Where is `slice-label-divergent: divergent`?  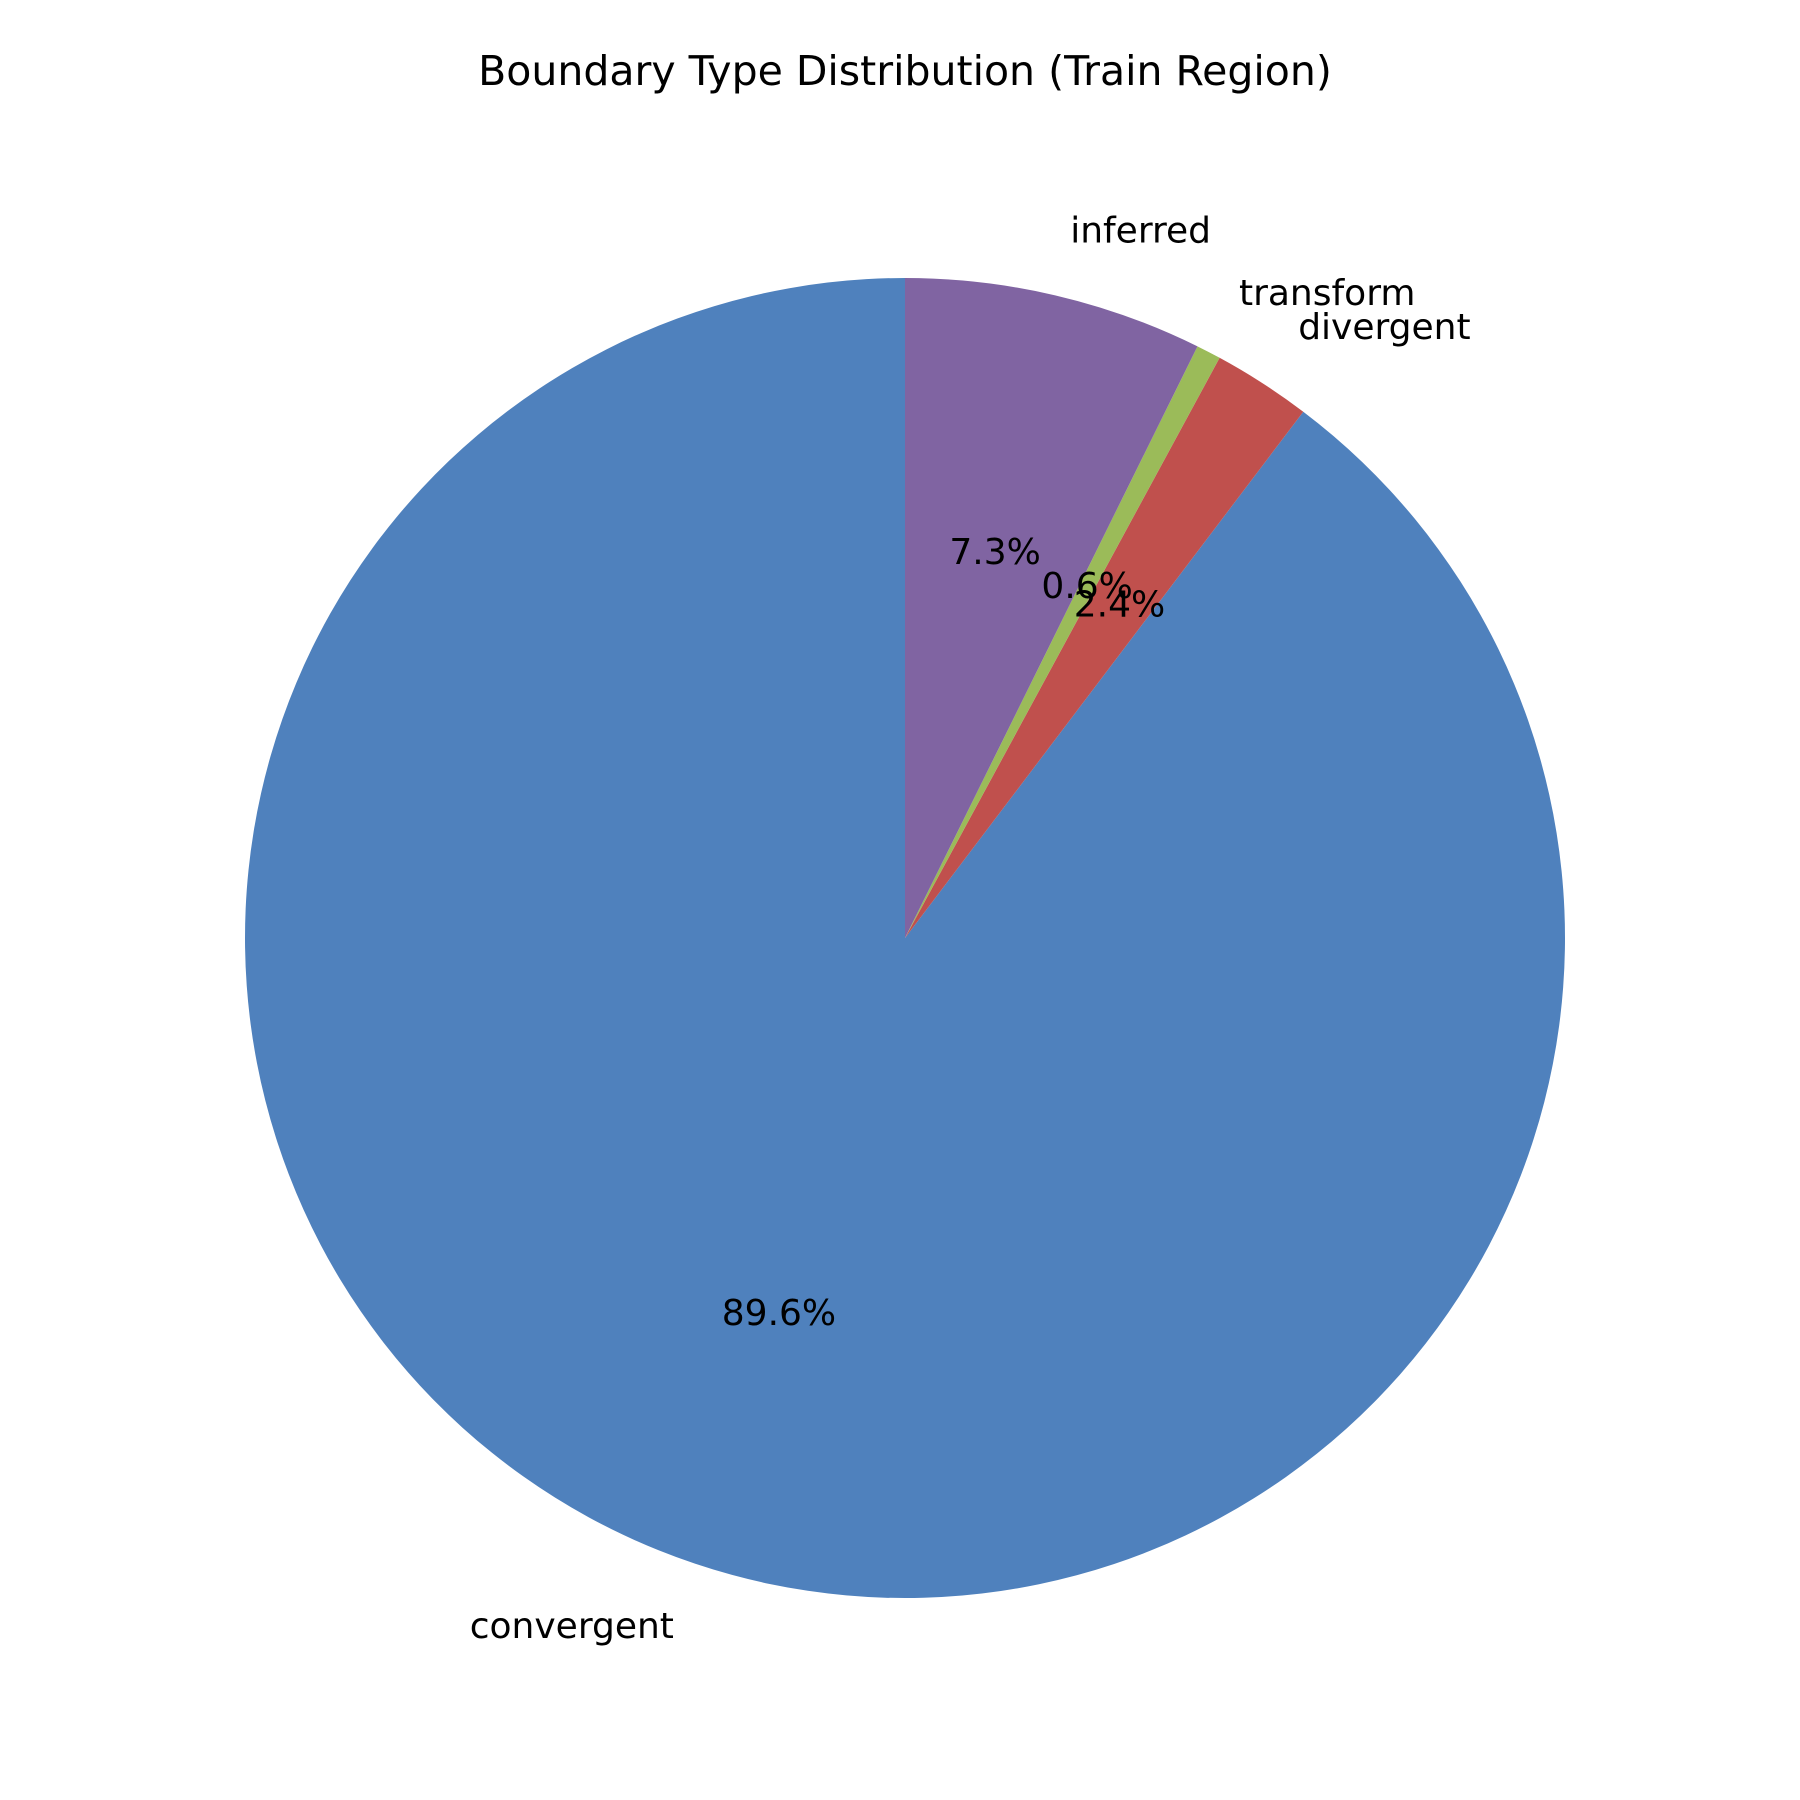
slice-label-divergent: divergent is located at coordinates (1384, 327).